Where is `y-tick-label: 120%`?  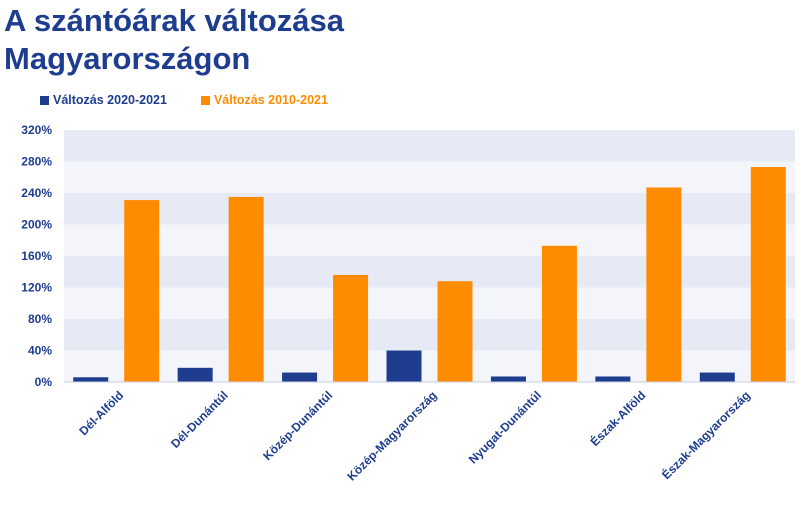
y-tick-label: 120% is located at coordinates (36, 288).